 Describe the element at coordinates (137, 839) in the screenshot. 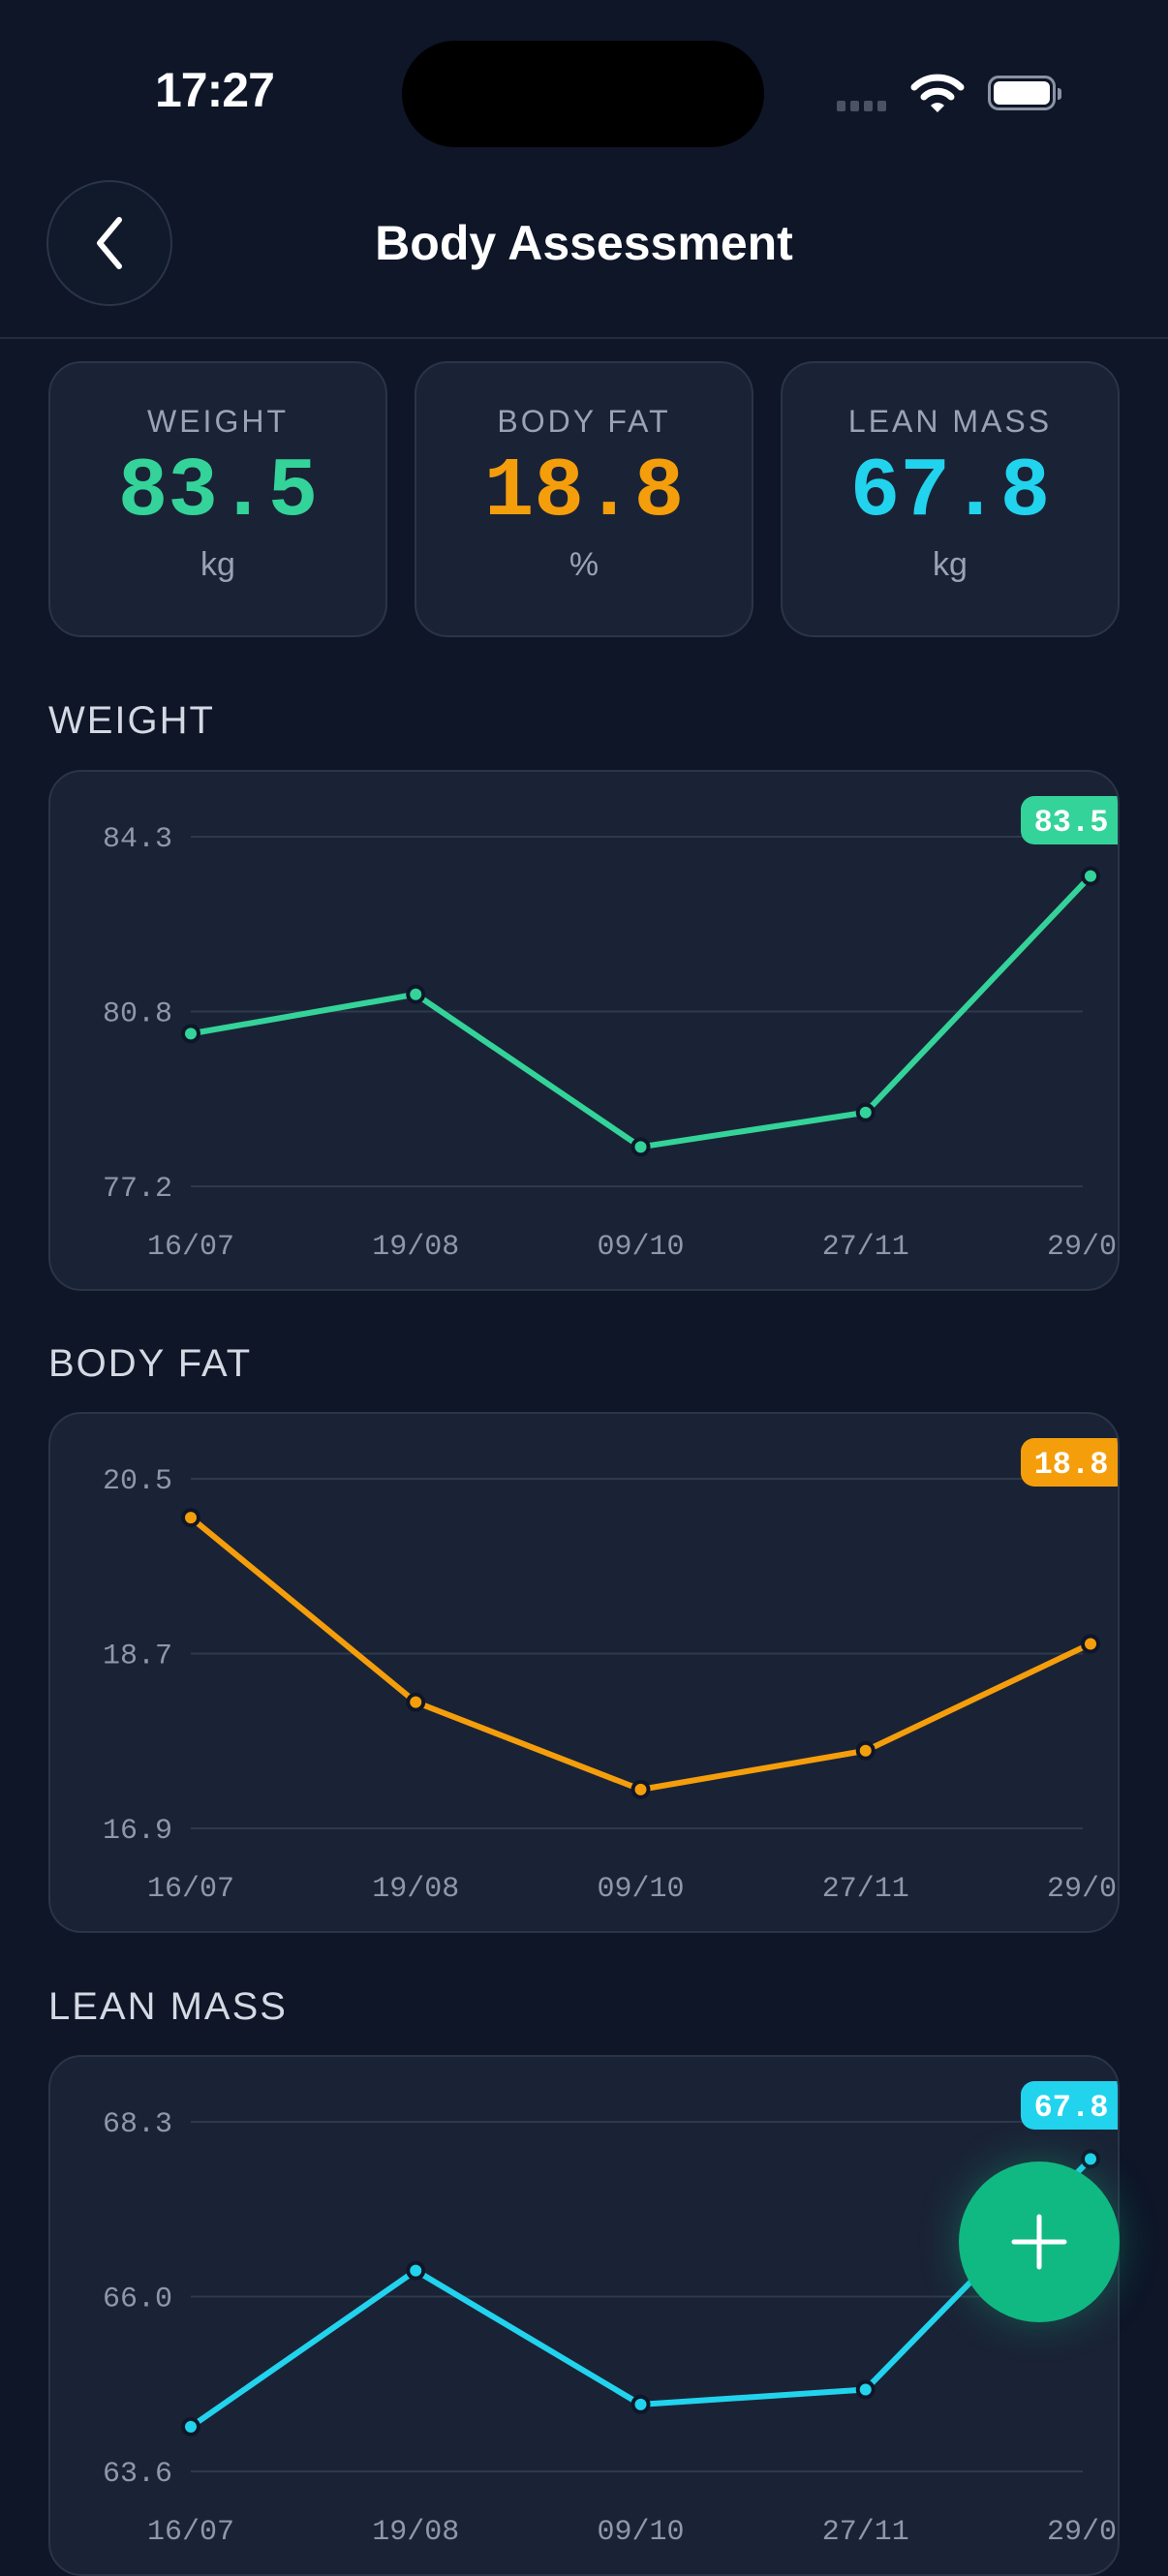

I see `y-tick-label: 84.3` at that location.